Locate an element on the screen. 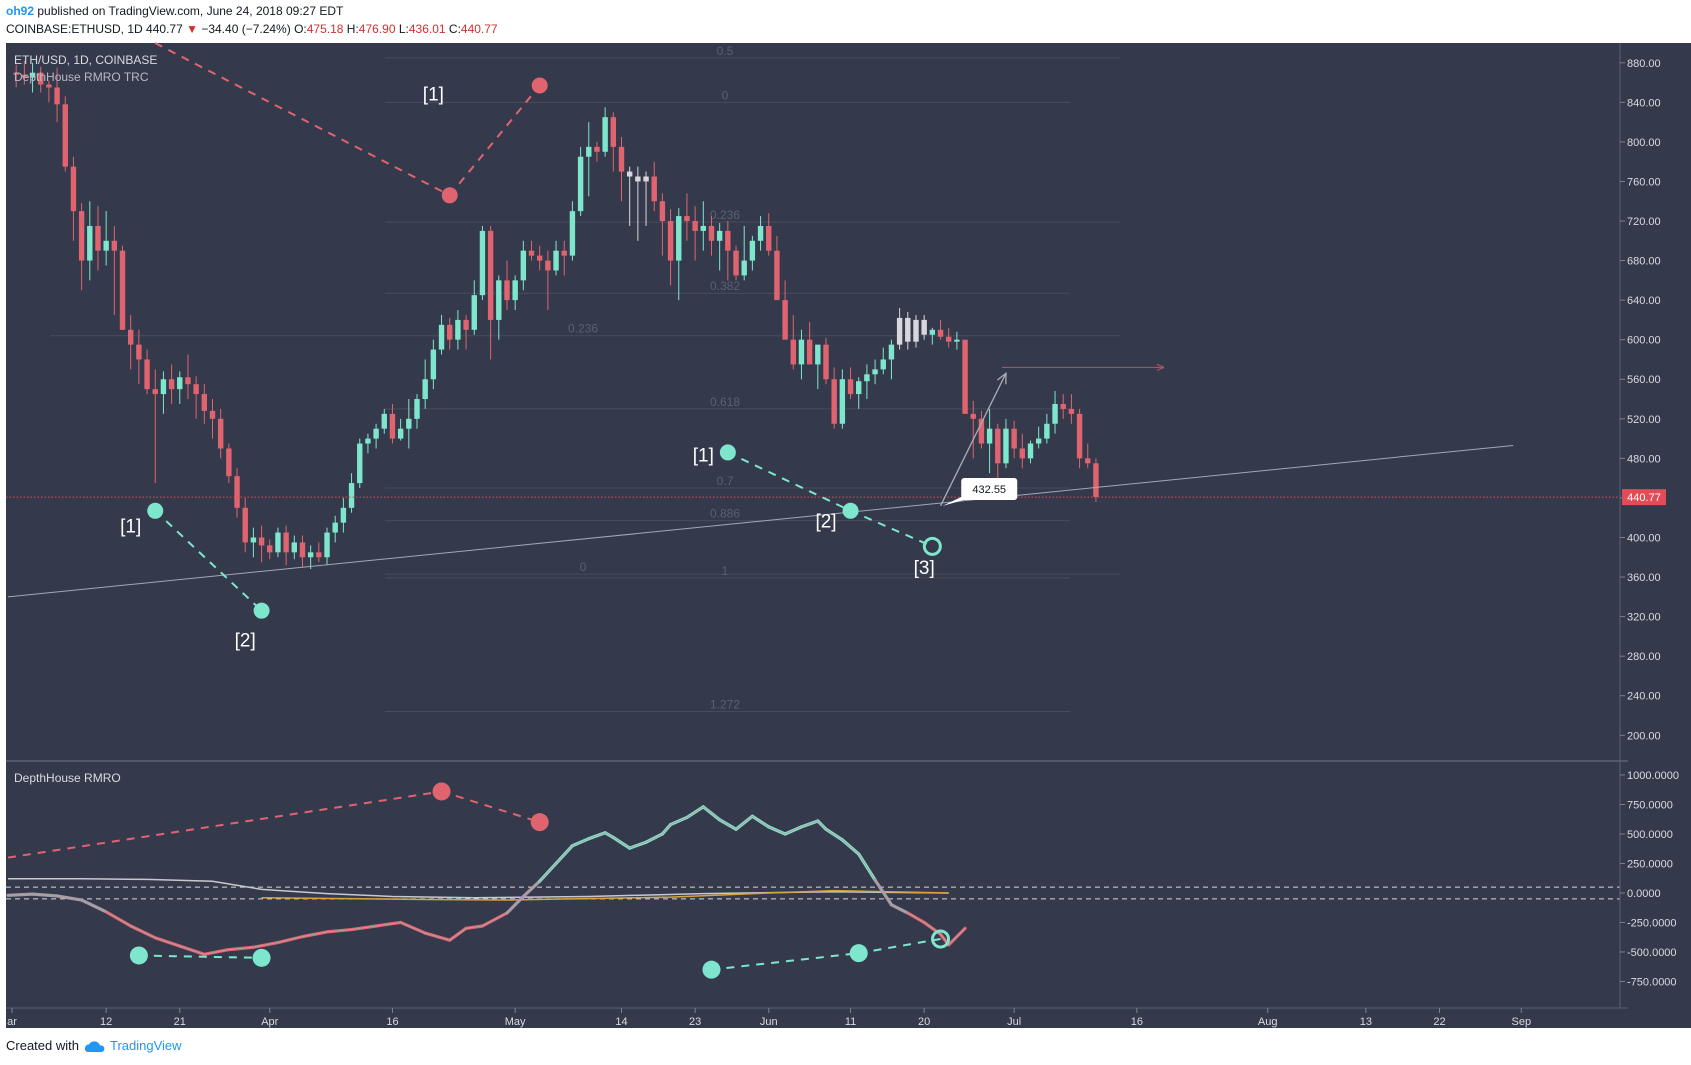 Image resolution: width=1691 pixels, height=1065 pixels. price-axis-label: 240.00 is located at coordinates (1644, 697).